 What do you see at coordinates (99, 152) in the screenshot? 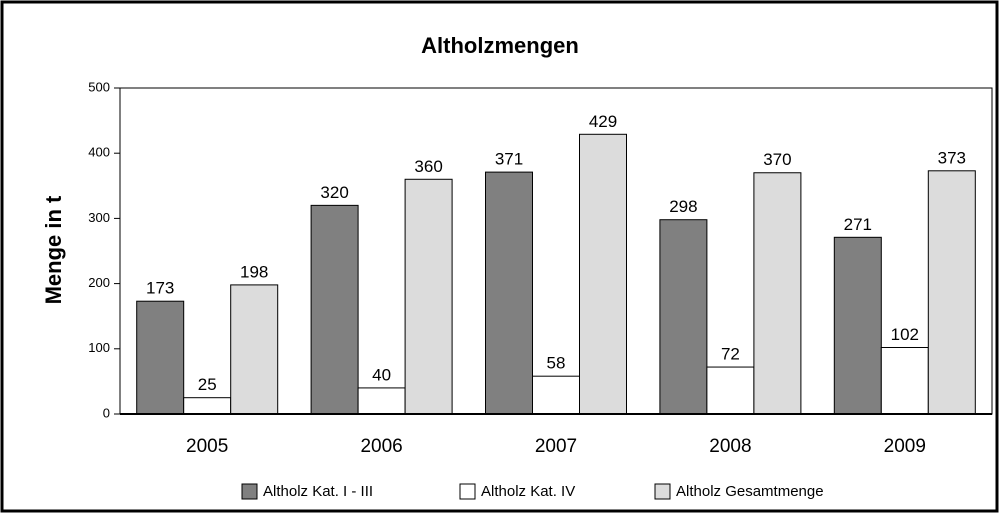
I see `y-tick-label: 400` at bounding box center [99, 152].